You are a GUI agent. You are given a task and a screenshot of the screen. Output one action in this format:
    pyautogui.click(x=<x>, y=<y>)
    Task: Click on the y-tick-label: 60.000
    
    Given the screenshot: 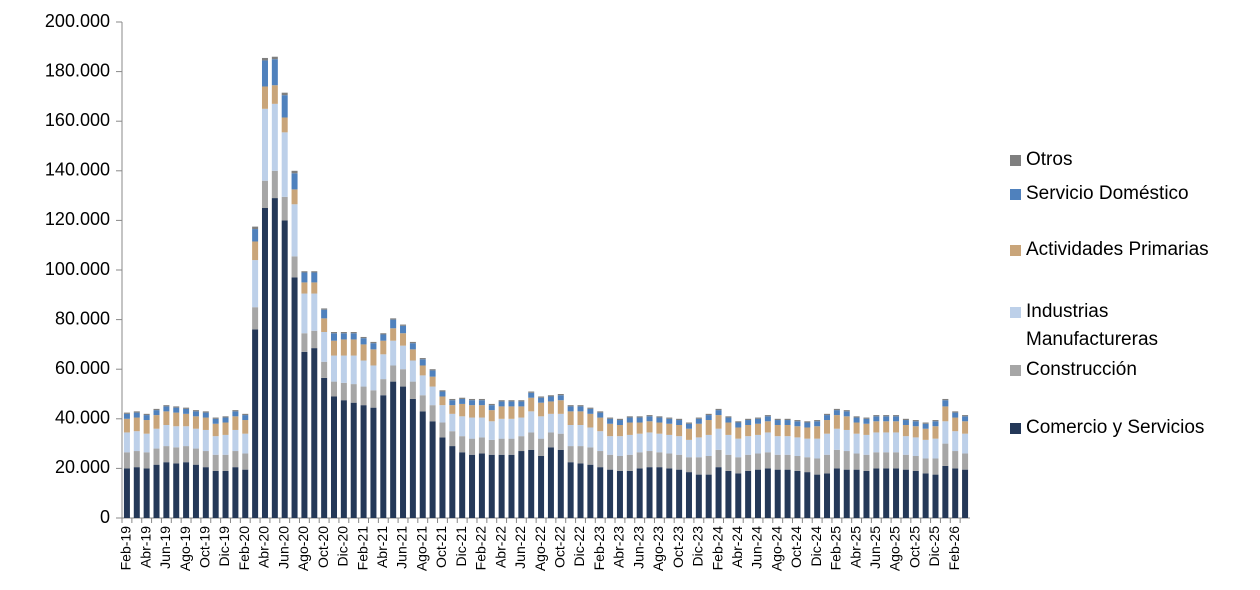 What is the action you would take?
    pyautogui.click(x=82, y=368)
    